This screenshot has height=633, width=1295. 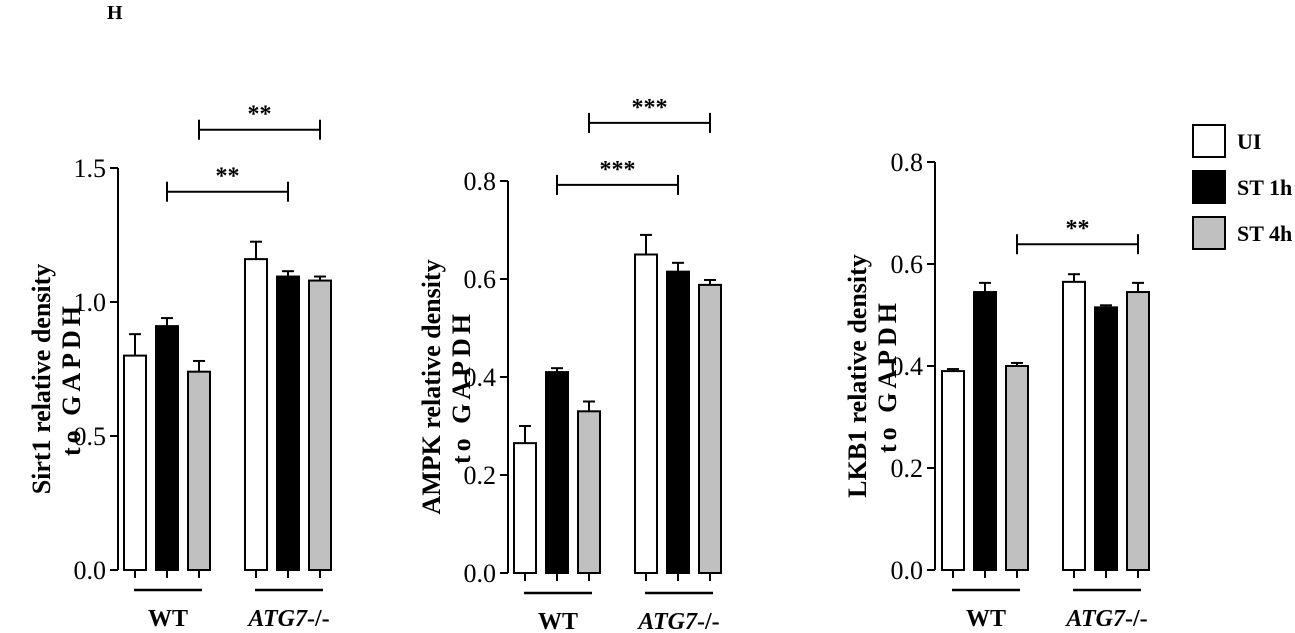 I want to click on y-axis-label-line1: AMPK relative density, so click(x=431, y=386).